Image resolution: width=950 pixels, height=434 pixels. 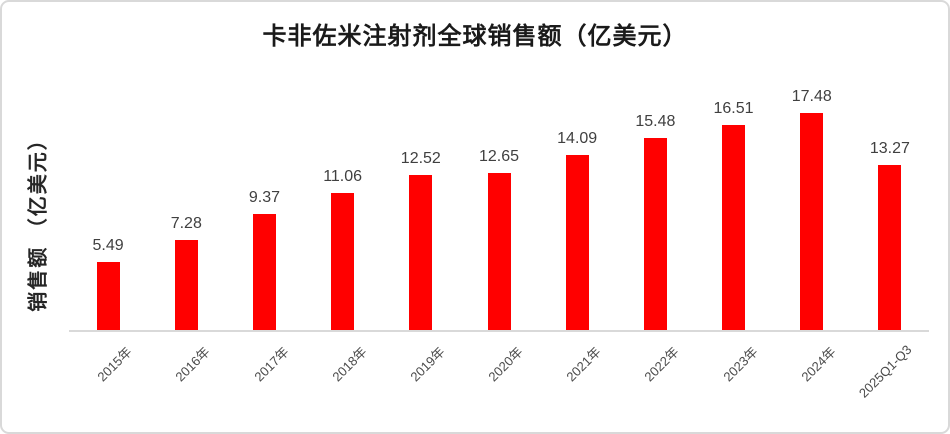 What do you see at coordinates (114, 364) in the screenshot?
I see `x-axis-tick-label: 2015年` at bounding box center [114, 364].